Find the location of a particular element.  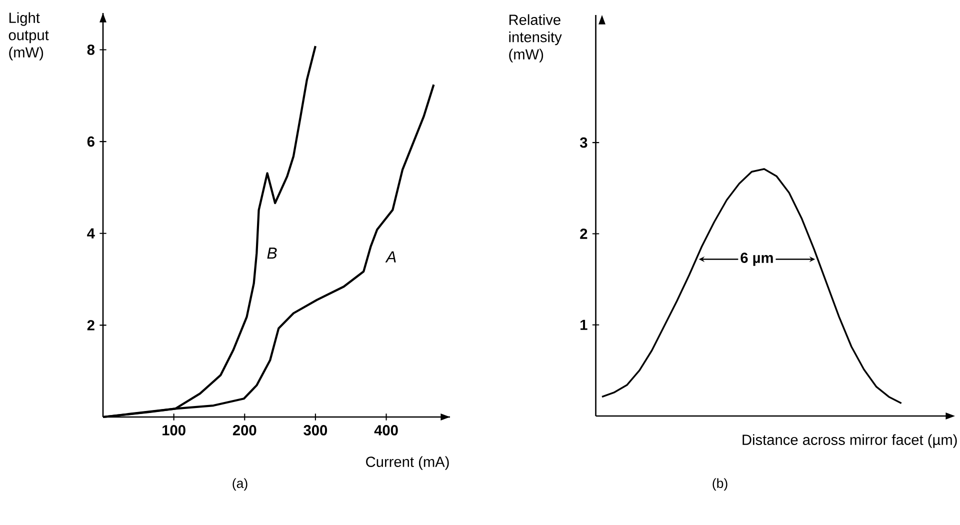

line-series is located at coordinates (751, 286).